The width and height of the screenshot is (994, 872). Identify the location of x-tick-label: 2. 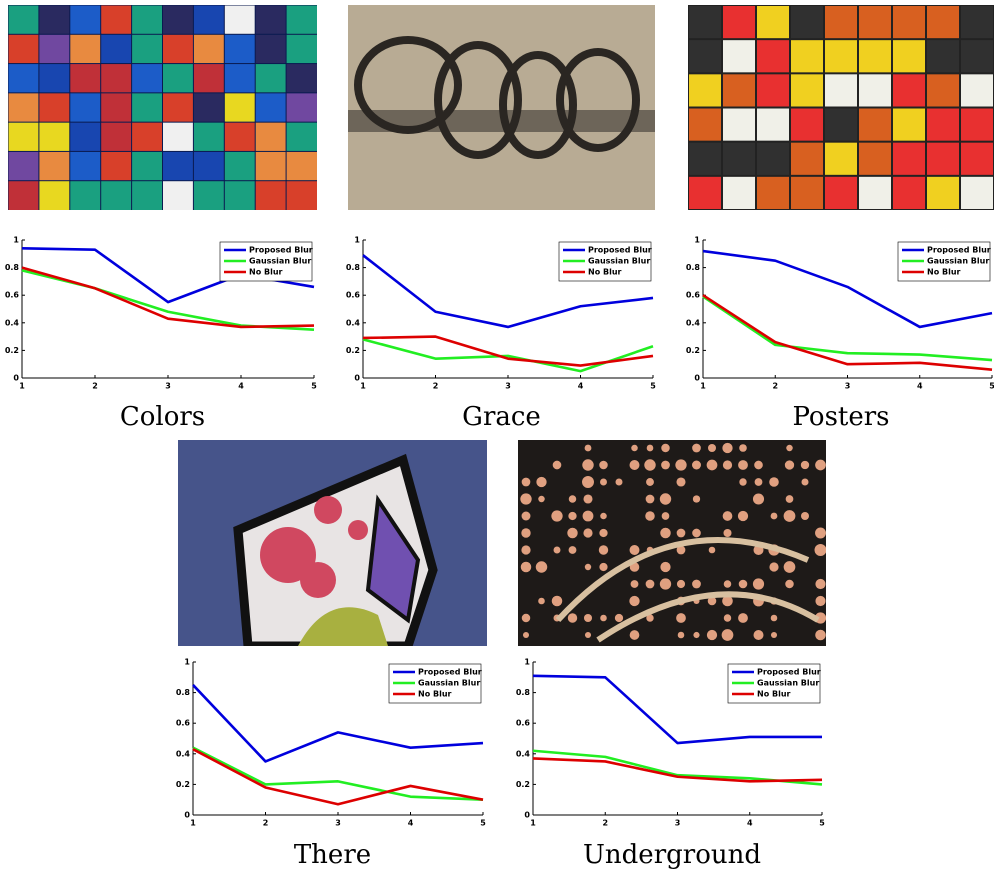
(436, 386).